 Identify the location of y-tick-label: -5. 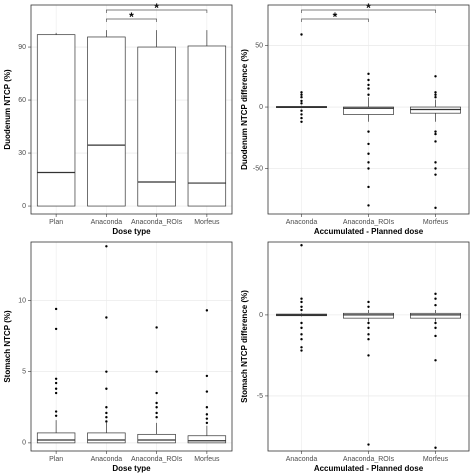
(260, 396).